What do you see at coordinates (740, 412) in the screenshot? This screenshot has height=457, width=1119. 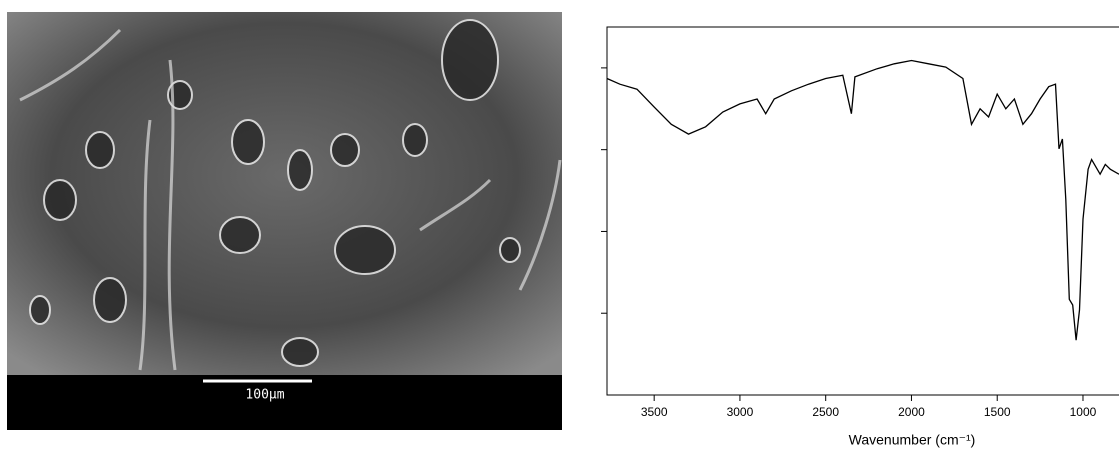 I see `x-tick-label: 3000` at bounding box center [740, 412].